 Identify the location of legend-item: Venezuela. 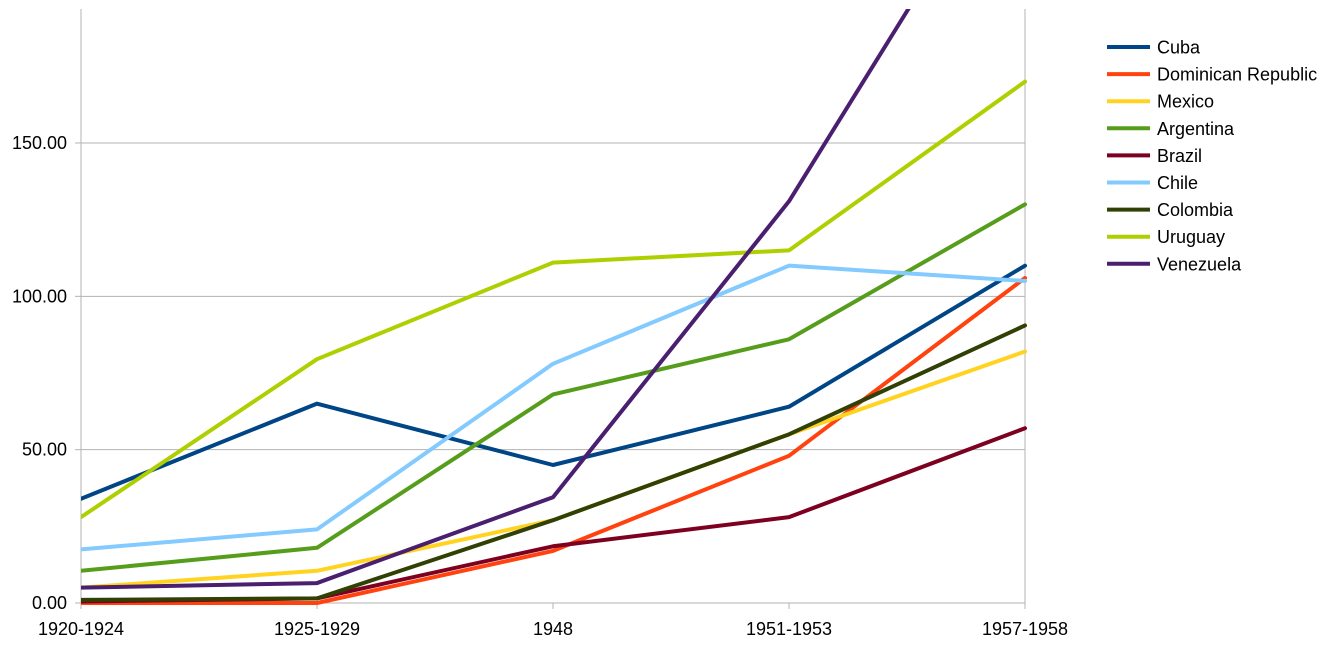
(1174, 264).